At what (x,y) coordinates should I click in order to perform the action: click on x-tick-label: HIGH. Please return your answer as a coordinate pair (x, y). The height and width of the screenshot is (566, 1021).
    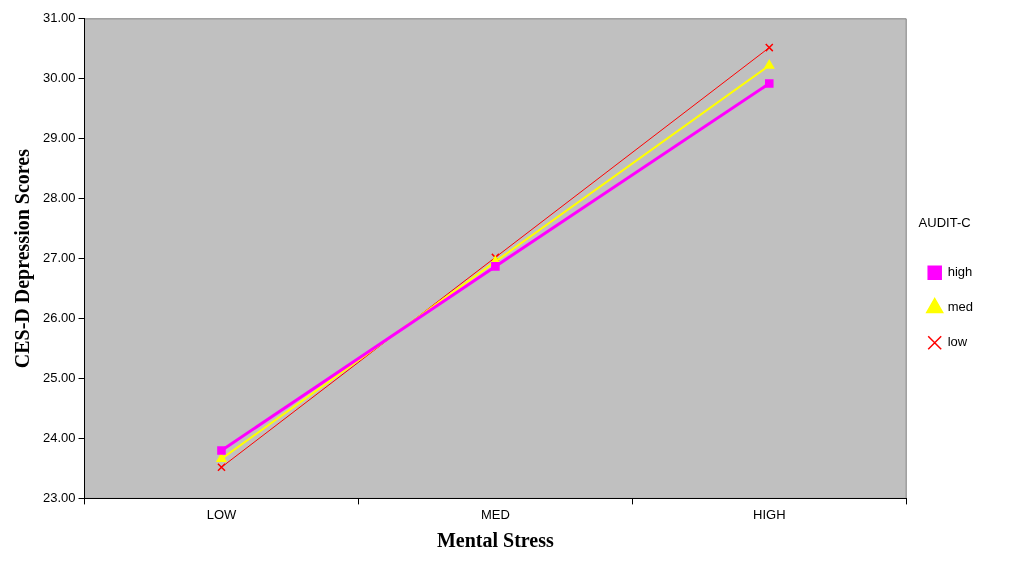
    Looking at the image, I should click on (769, 514).